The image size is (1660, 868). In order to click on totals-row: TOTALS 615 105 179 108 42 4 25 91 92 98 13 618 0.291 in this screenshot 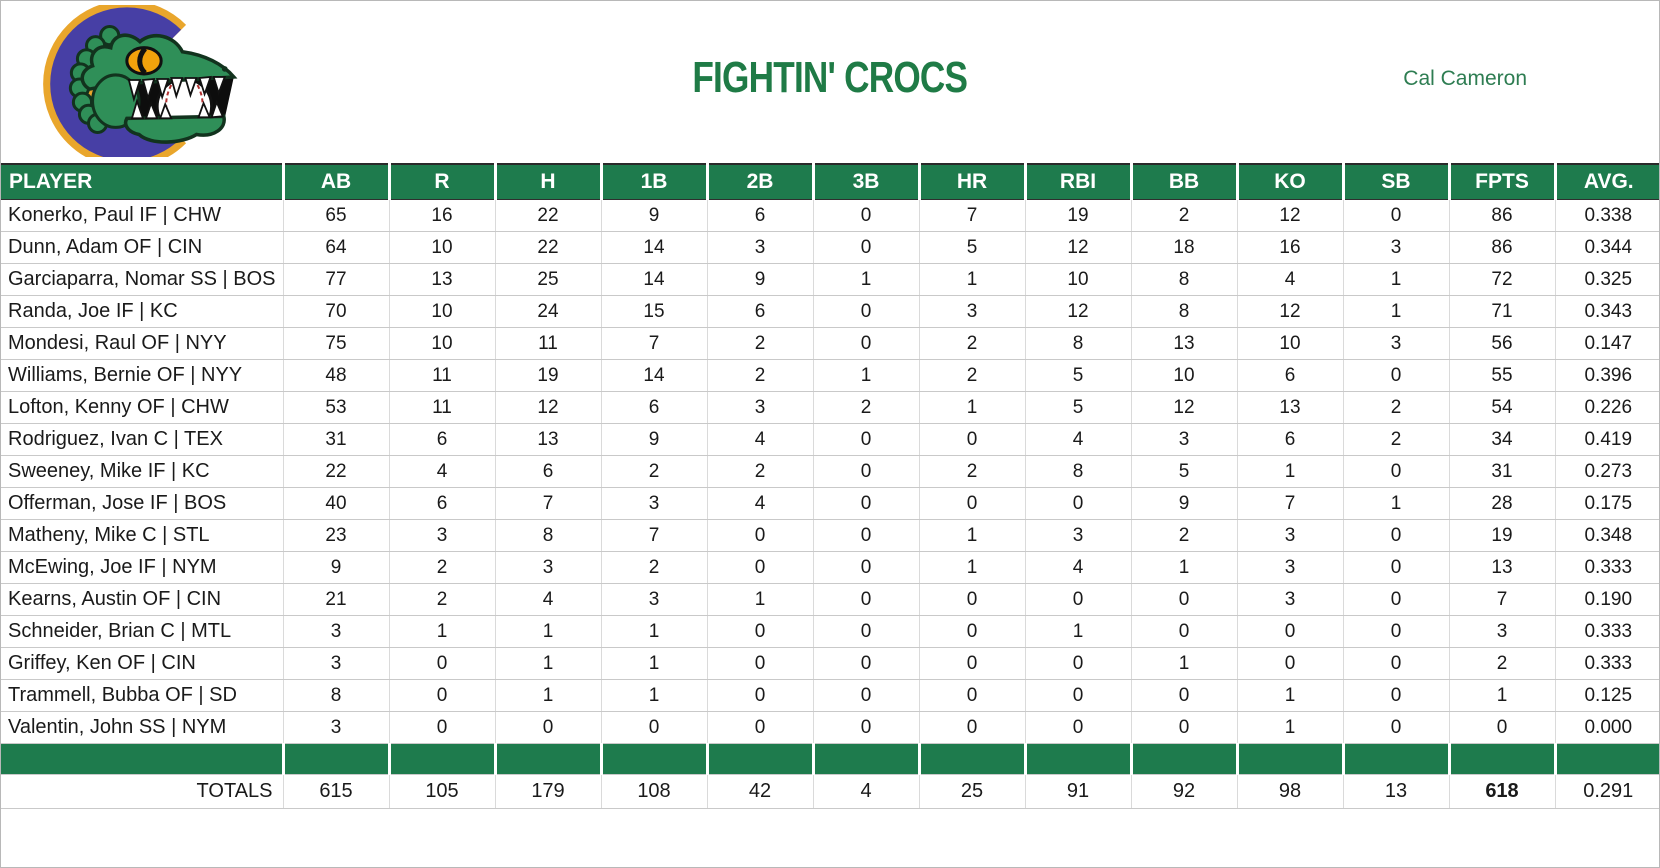, I will do `click(830, 791)`.